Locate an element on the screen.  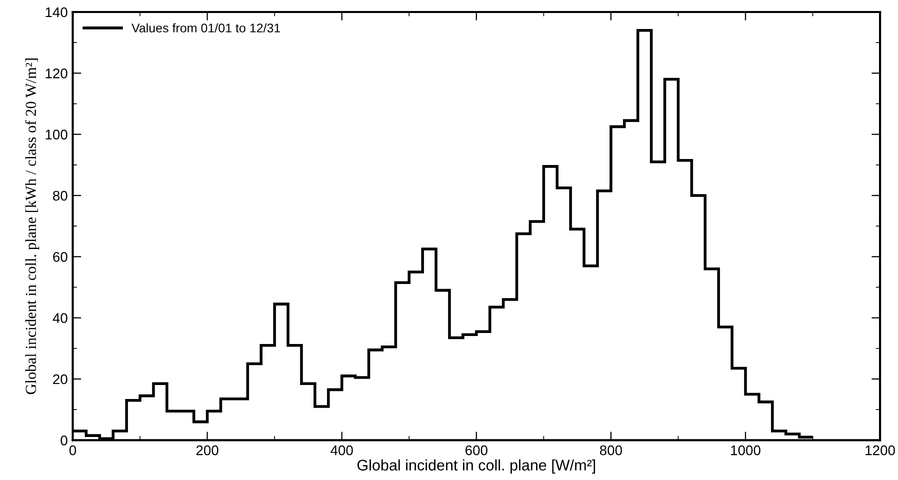
x-tick-label: 200 is located at coordinates (207, 450).